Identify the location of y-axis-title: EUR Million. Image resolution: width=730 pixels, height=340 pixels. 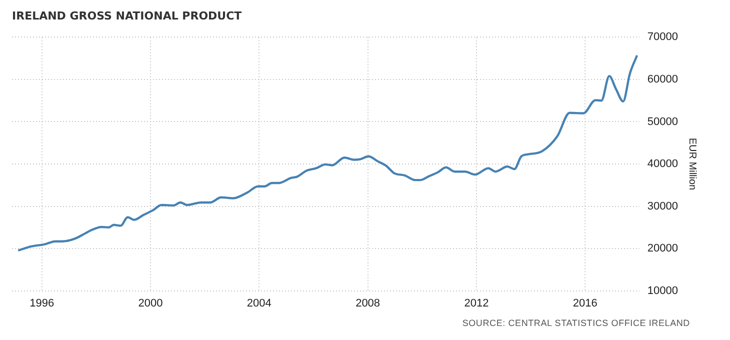
(692, 164).